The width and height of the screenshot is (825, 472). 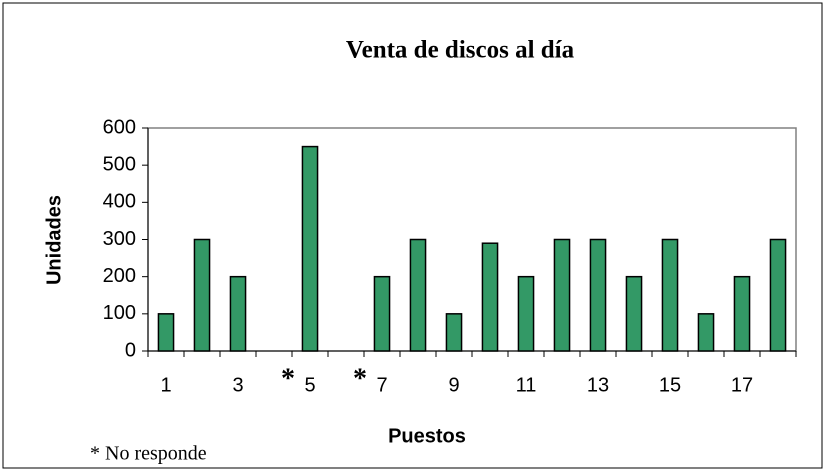 What do you see at coordinates (119, 164) in the screenshot?
I see `y-tick-label: 500` at bounding box center [119, 164].